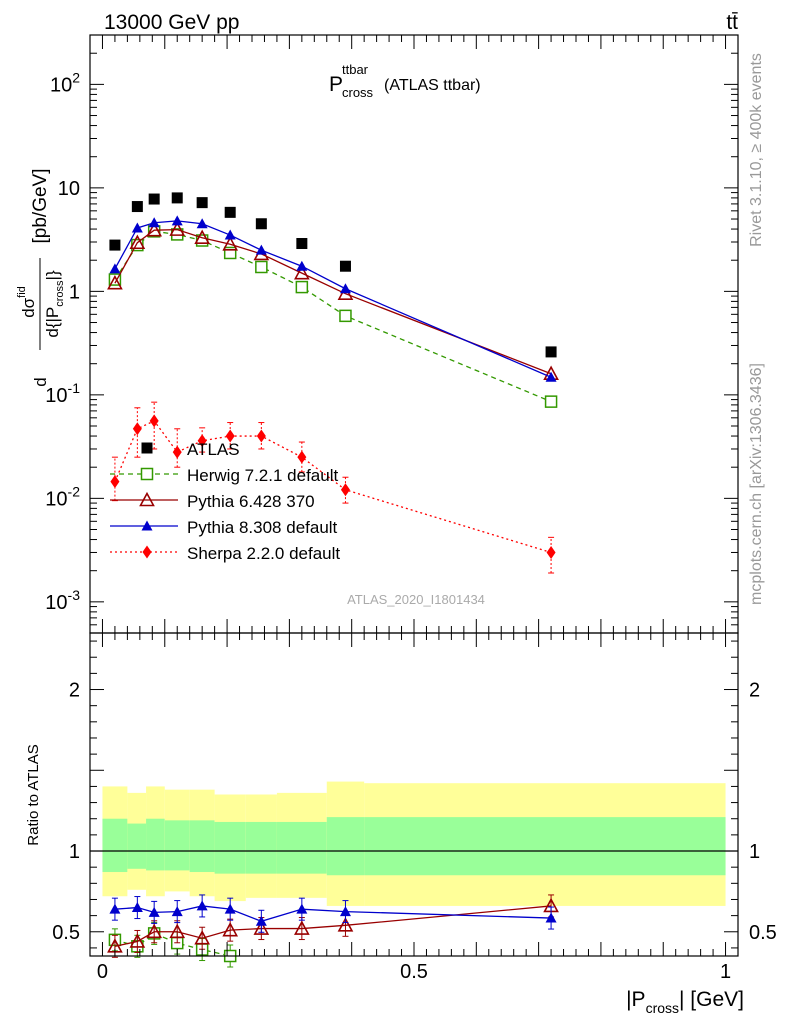  What do you see at coordinates (336, 84) in the screenshot?
I see `main-panel-title: P` at bounding box center [336, 84].